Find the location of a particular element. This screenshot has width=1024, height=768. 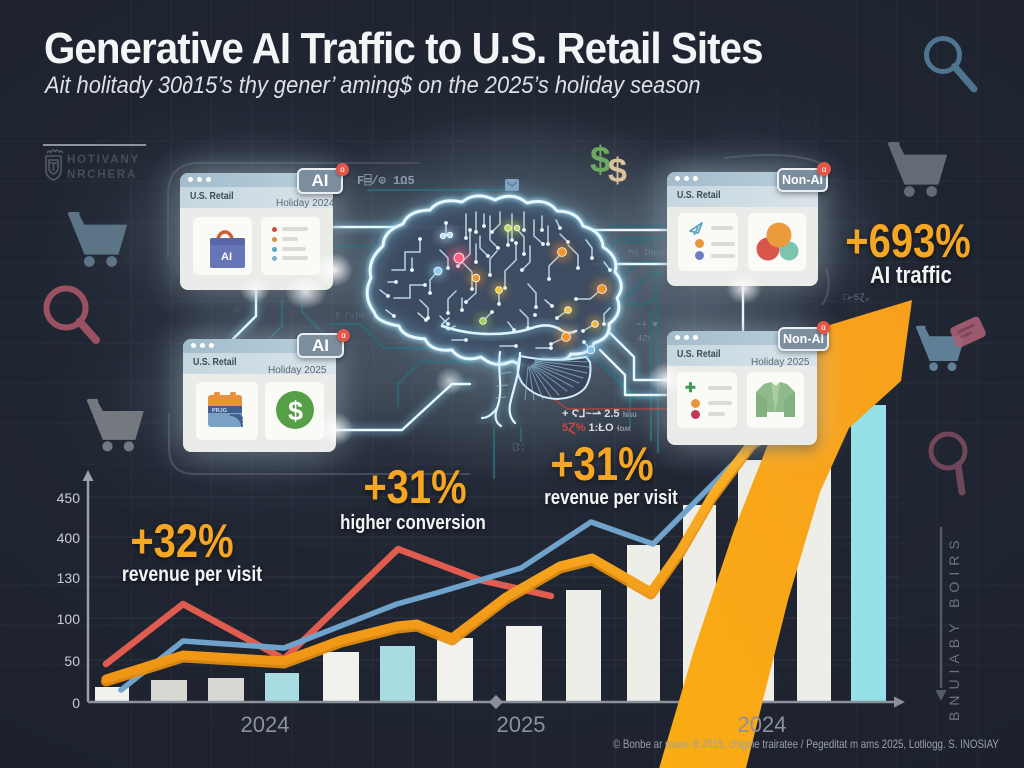

svg-text: HOTIVANY is located at coordinates (103, 160).